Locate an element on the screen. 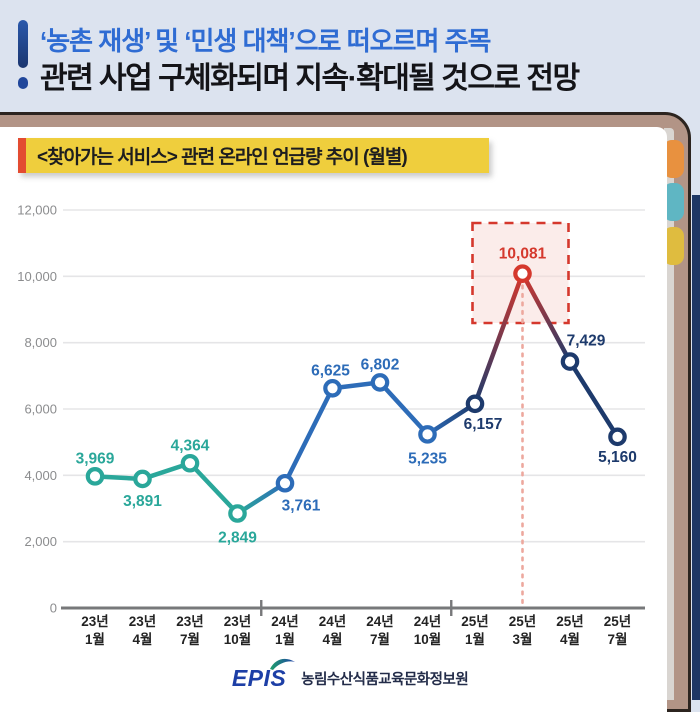 The width and height of the screenshot is (700, 712). page-edge is located at coordinates (669, 414).